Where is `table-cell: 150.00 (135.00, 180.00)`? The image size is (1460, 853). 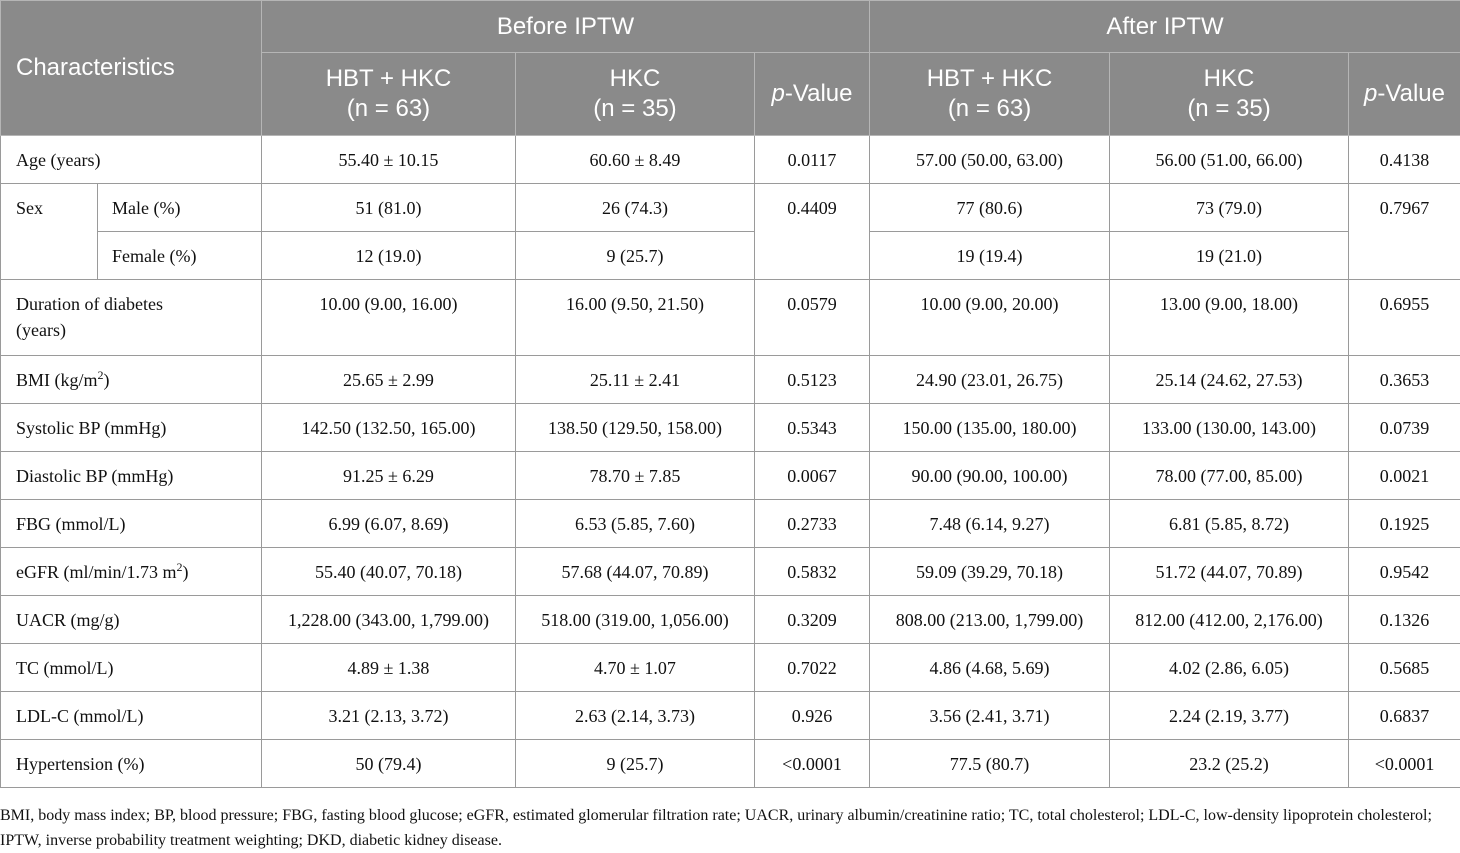
table-cell: 150.00 (135.00, 180.00) is located at coordinates (990, 428).